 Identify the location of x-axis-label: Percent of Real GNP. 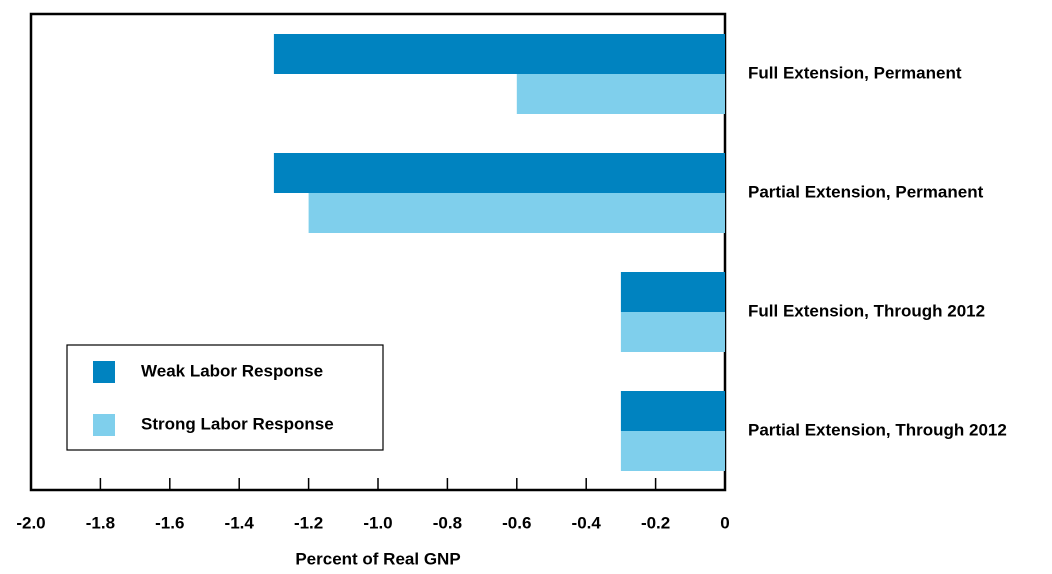
(377, 558).